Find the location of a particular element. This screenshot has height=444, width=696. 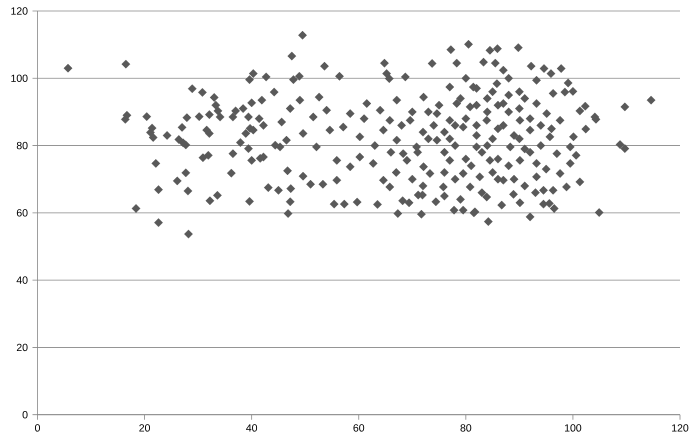

y-tick-label: 80 is located at coordinates (22, 146).